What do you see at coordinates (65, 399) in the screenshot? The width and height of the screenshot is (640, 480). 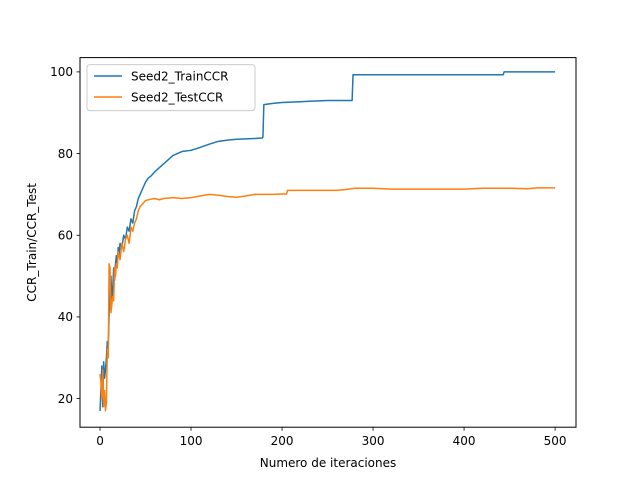 I see `y-tick-label: 20` at bounding box center [65, 399].